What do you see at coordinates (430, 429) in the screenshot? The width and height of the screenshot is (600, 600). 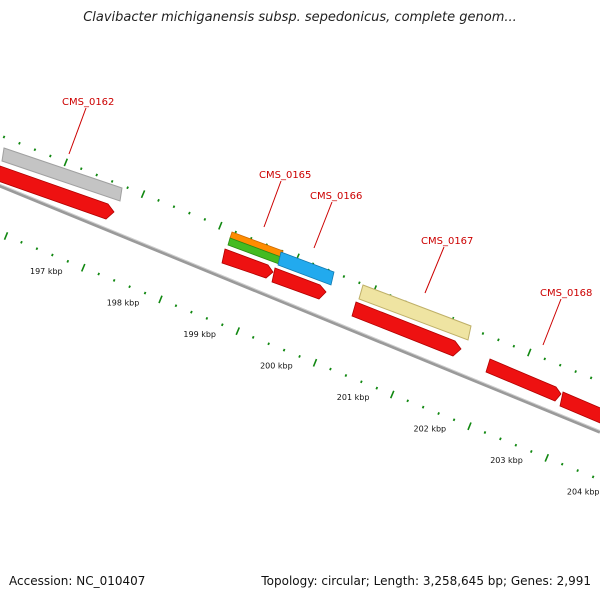 I see `scale-label: 202 kbp` at bounding box center [430, 429].